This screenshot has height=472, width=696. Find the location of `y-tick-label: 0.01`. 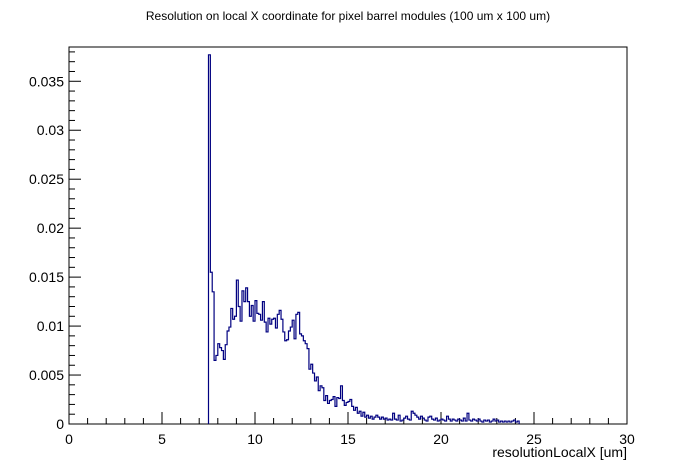

y-tick-label: 0.01 is located at coordinates (50, 326).